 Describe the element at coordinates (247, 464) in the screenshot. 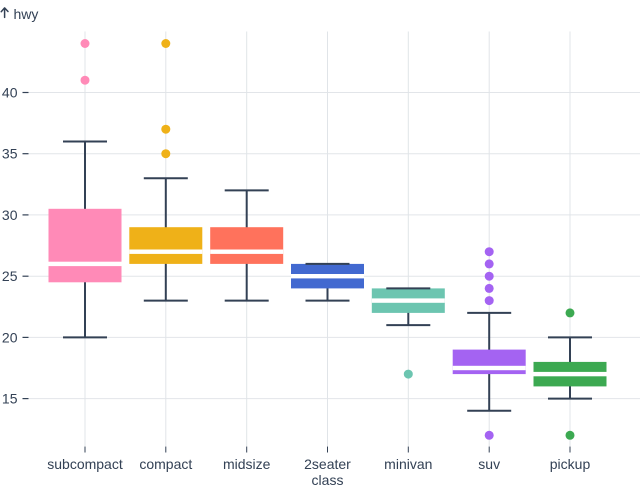

I see `svg-text: midsize` at that location.